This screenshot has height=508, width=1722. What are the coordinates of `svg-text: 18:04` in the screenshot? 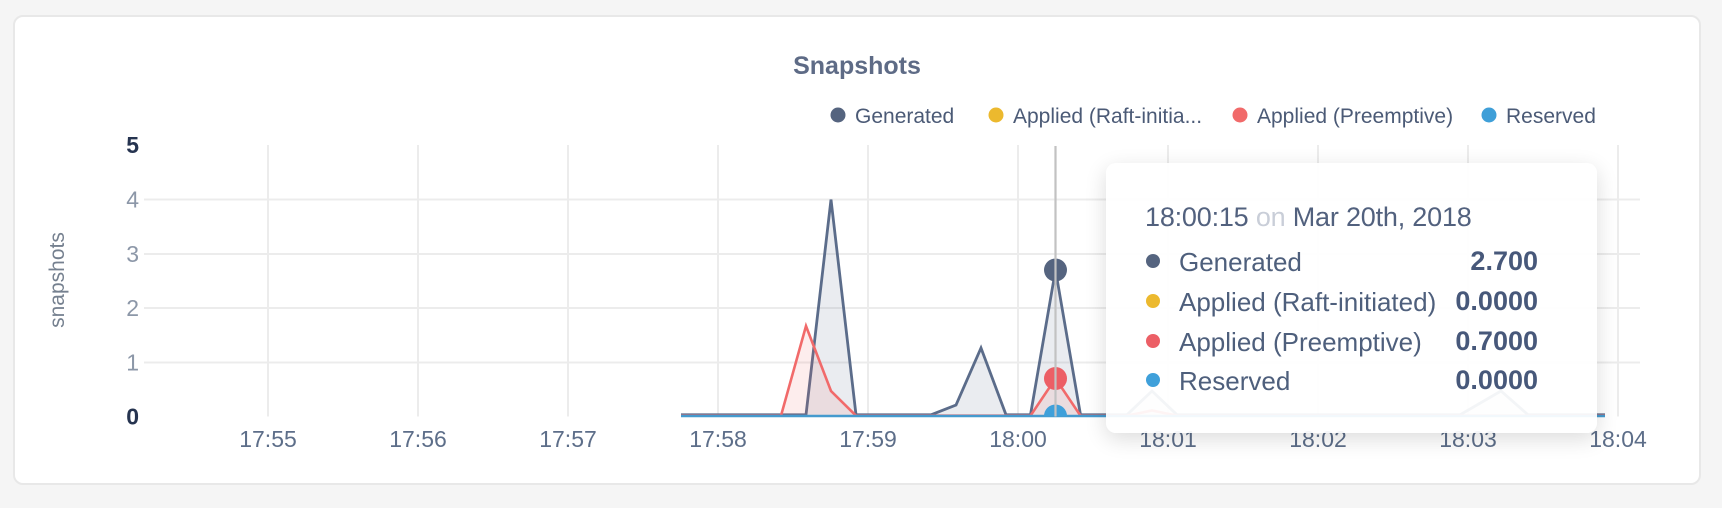 It's located at (1618, 439).